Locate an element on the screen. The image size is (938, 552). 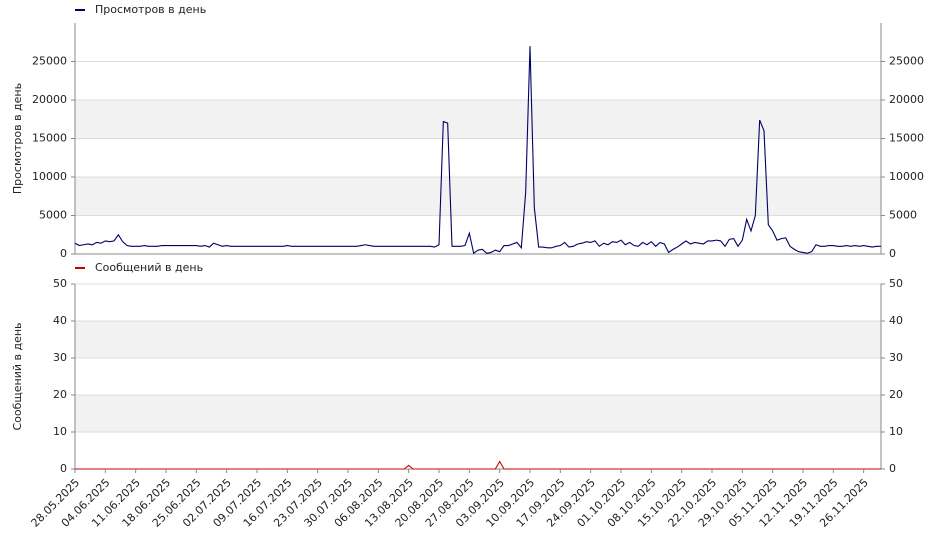
y-tick-label: 20 is located at coordinates (60, 394).